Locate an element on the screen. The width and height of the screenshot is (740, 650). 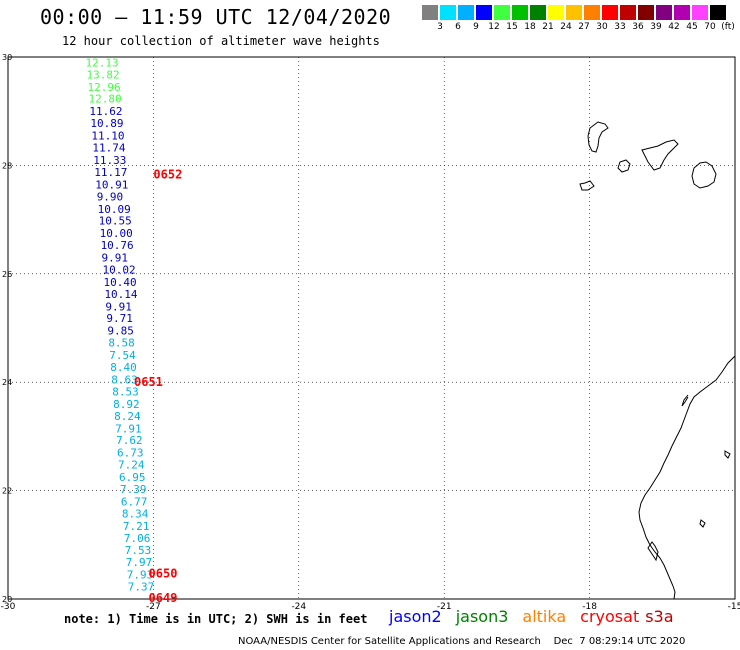
satellite-legend: jason2 jason3 altika cryosat s3a is located at coordinates (538, 617).